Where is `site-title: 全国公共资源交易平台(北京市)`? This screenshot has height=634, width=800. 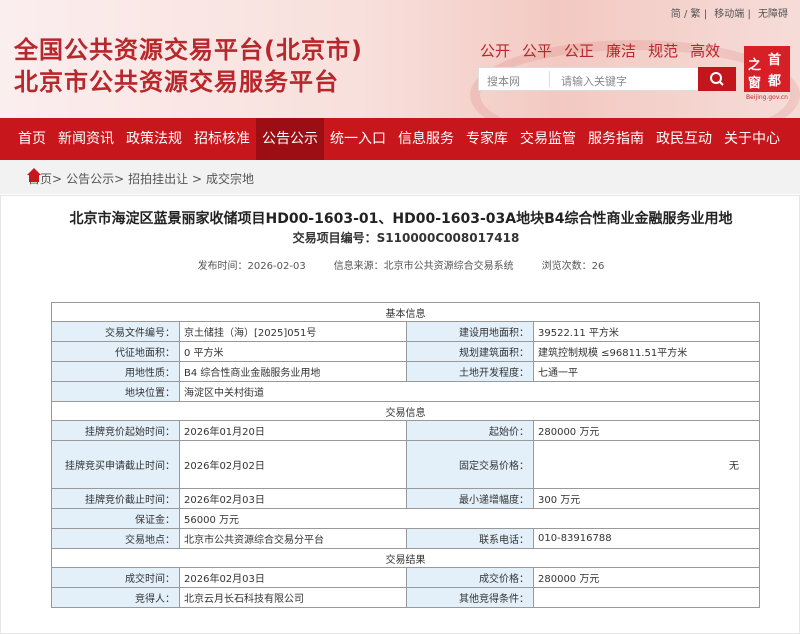
site-title: 全国公共资源交易平台(北京市) is located at coordinates (188, 50).